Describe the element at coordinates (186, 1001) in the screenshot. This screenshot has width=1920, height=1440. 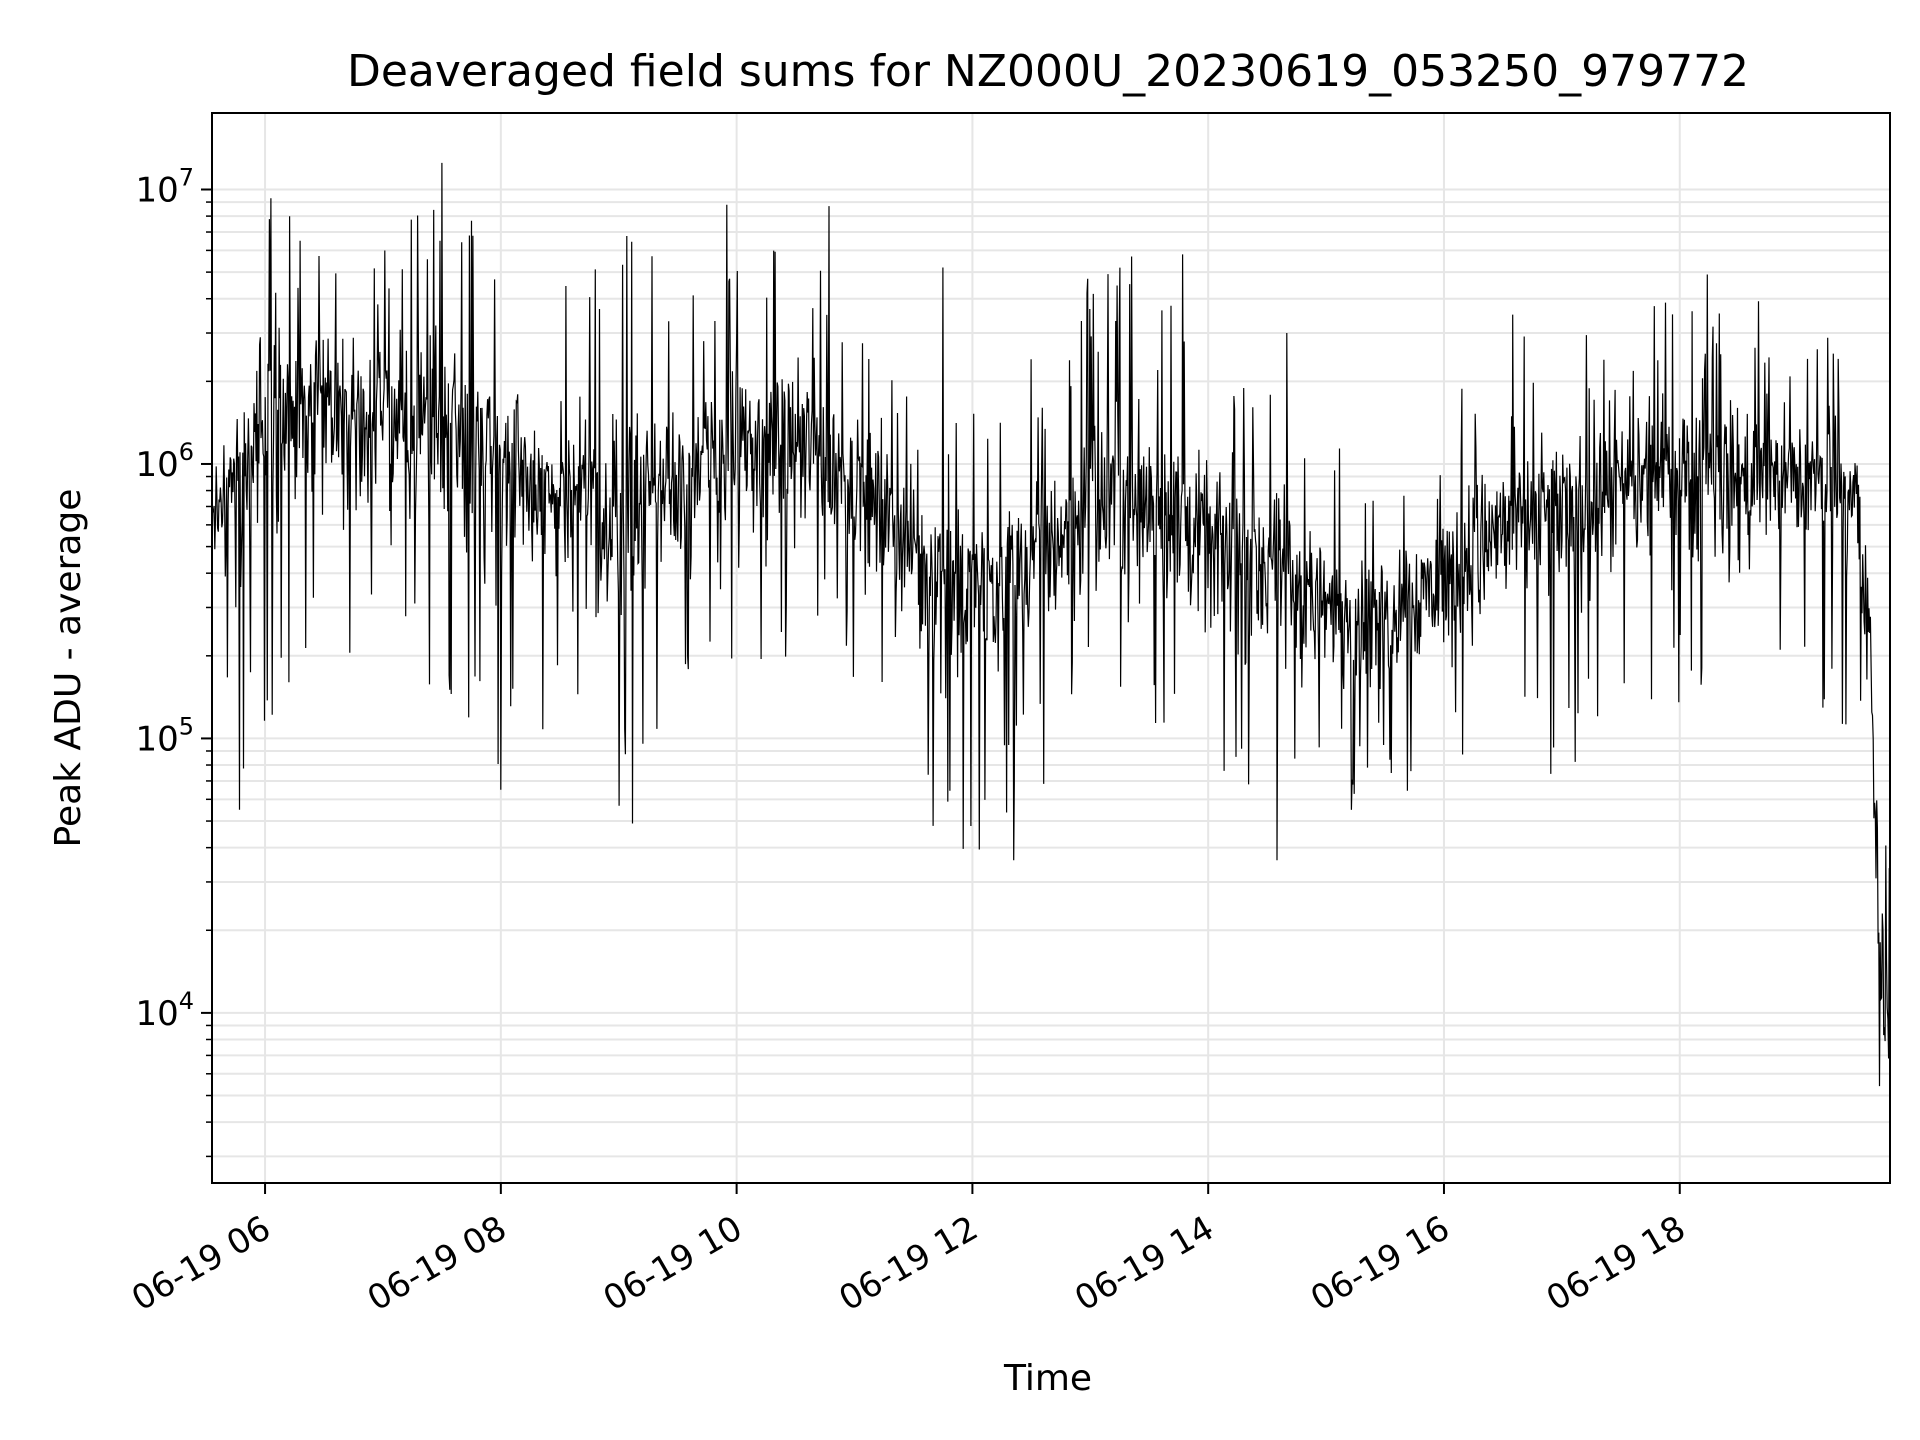
I see `y-tick-label-exponent: 4` at that location.